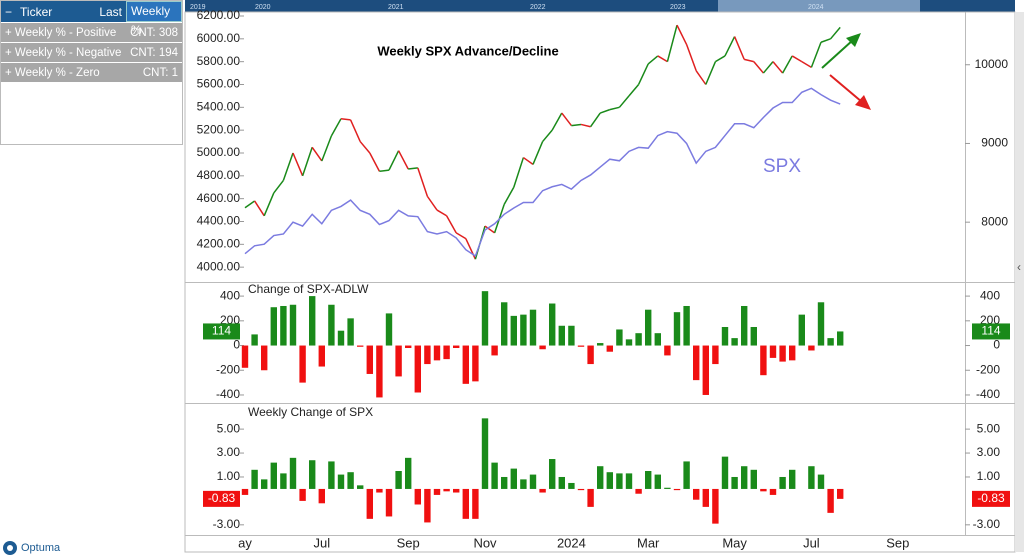 The image size is (1024, 559). I want to click on y2-tick-label: 8000, so click(994, 221).